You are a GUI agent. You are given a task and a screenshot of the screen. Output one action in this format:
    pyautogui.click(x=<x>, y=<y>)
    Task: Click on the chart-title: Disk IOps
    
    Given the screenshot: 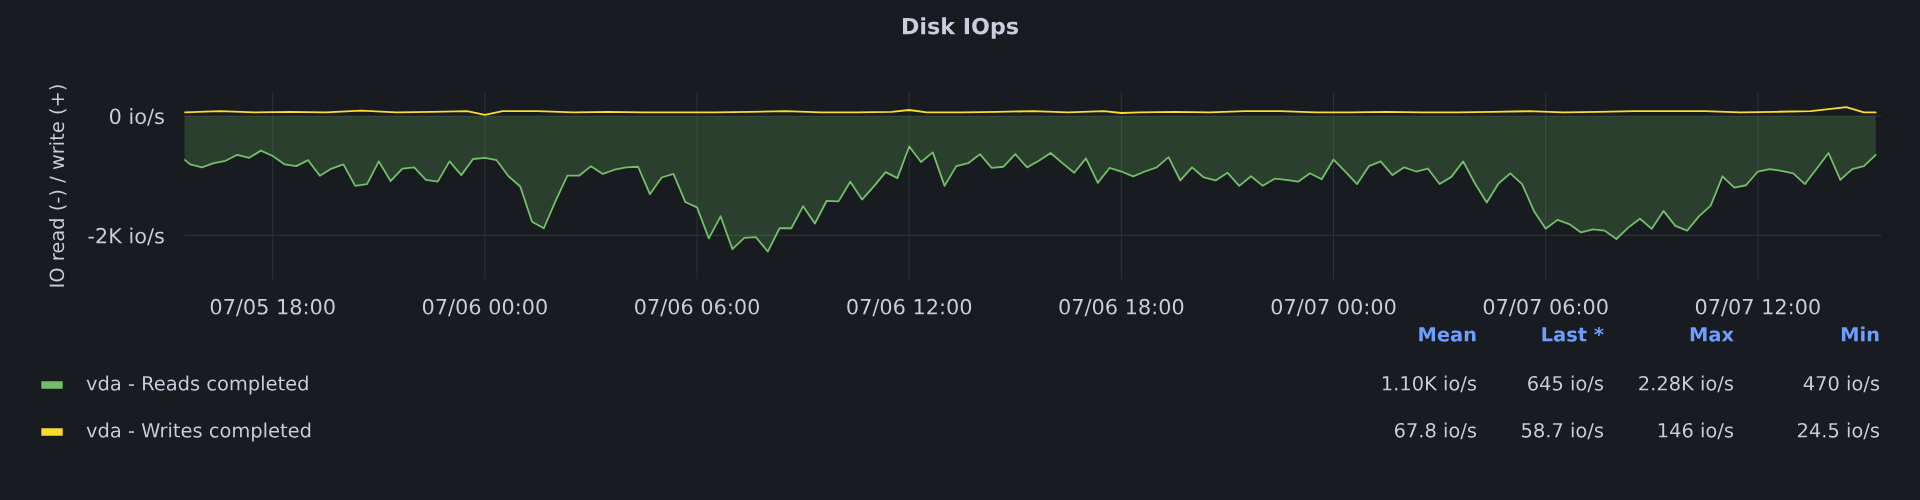 What is the action you would take?
    pyautogui.click(x=960, y=28)
    